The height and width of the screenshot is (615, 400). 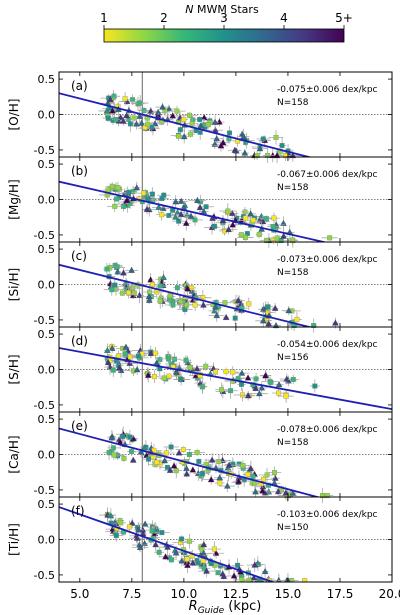 What do you see at coordinates (293, 528) in the screenshot?
I see `n-annotation: N=150` at bounding box center [293, 528].